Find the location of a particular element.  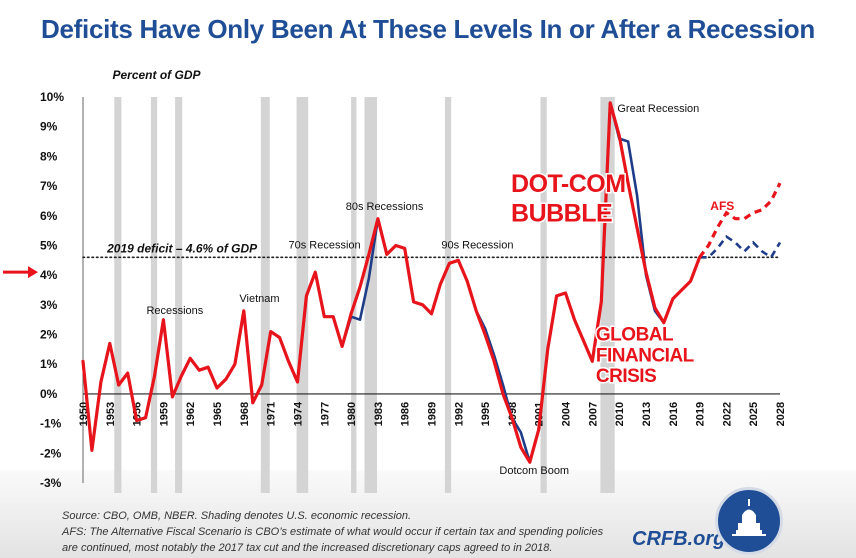

x-tick-label: 2016 is located at coordinates (674, 414).